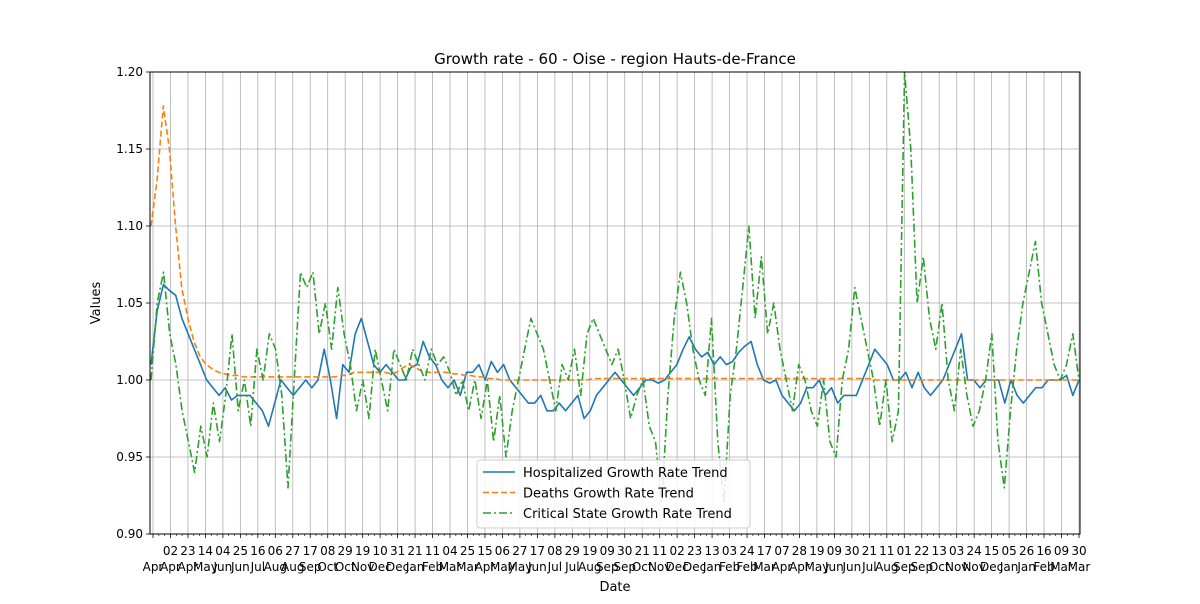 This screenshot has height=604, width=1200. Describe the element at coordinates (129, 303) in the screenshot. I see `y-tick-label: 1.05` at that location.